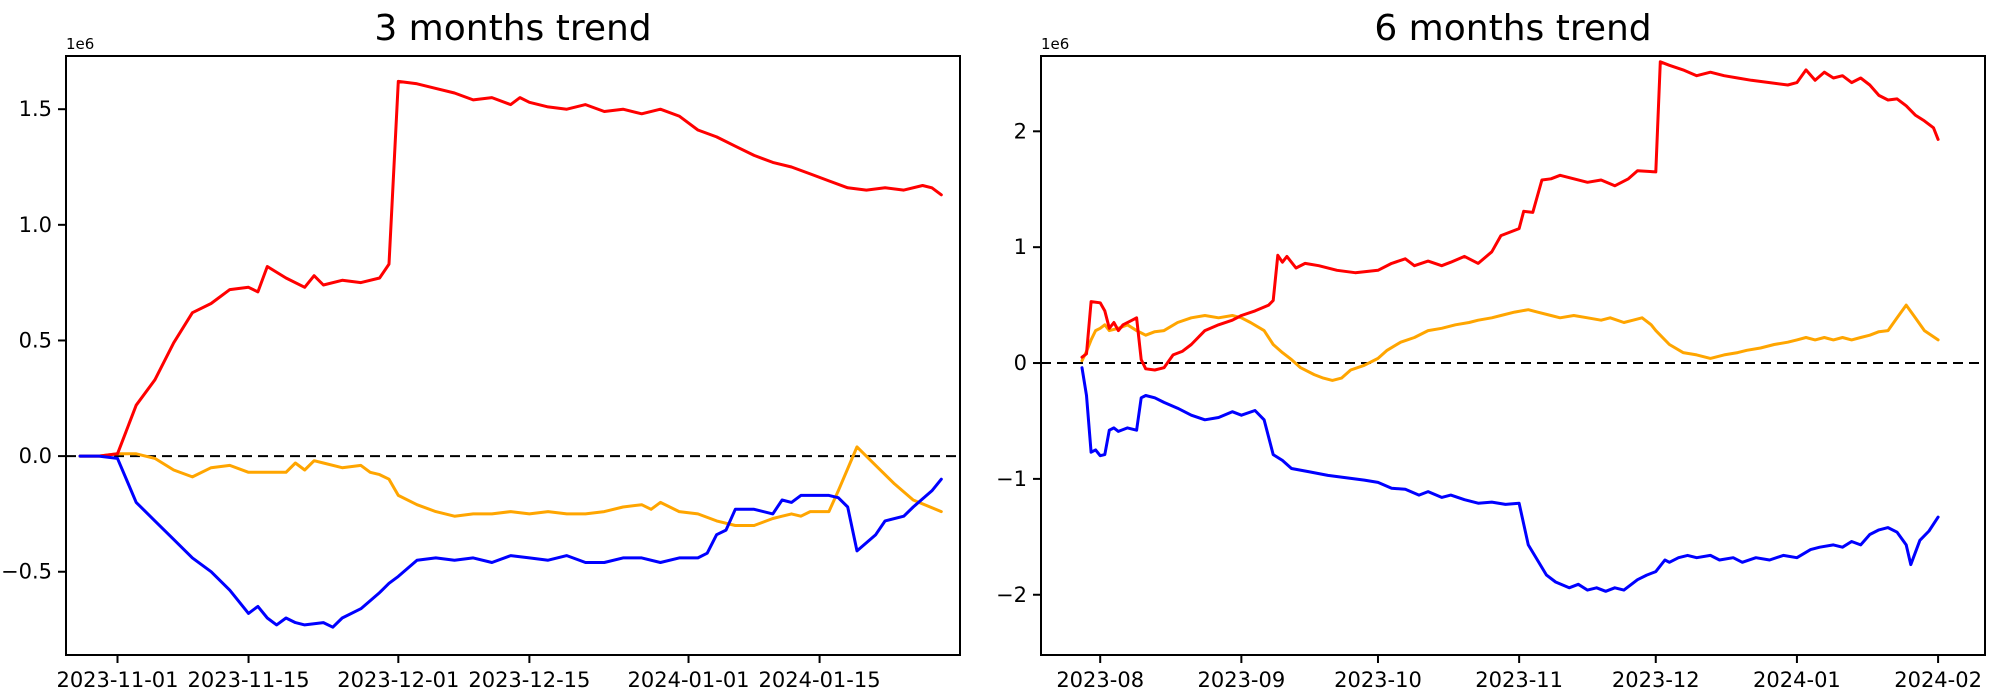 This screenshot has width=2000, height=700. What do you see at coordinates (1011, 479) in the screenshot?
I see `y-tick-label: −1` at bounding box center [1011, 479].